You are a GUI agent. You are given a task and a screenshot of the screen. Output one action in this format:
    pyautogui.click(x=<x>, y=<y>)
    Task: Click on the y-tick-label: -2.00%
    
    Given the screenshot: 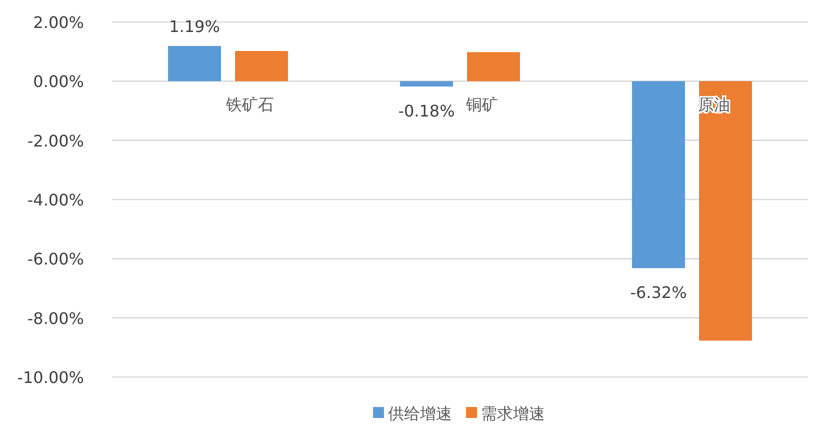 What is the action you would take?
    pyautogui.click(x=55, y=140)
    